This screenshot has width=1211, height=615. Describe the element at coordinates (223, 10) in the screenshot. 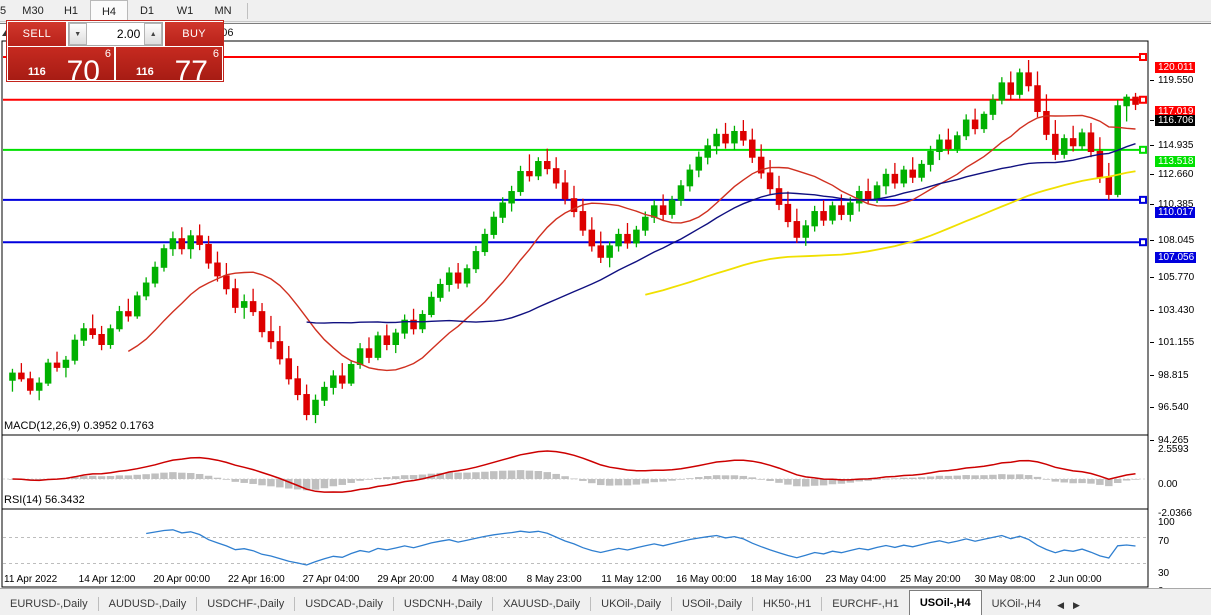

I see `timeframe-button-mn: MN` at that location.